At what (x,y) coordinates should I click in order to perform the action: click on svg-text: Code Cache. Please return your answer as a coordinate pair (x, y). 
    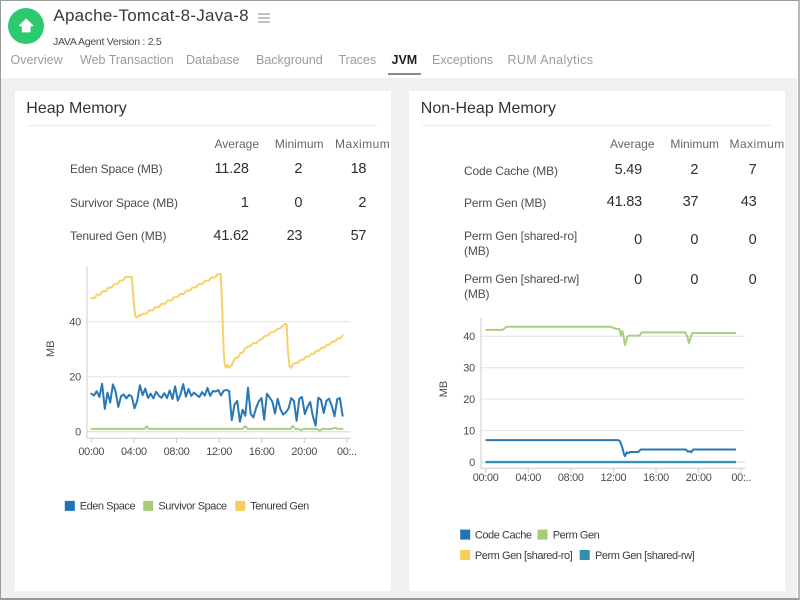
    Looking at the image, I should click on (503, 535).